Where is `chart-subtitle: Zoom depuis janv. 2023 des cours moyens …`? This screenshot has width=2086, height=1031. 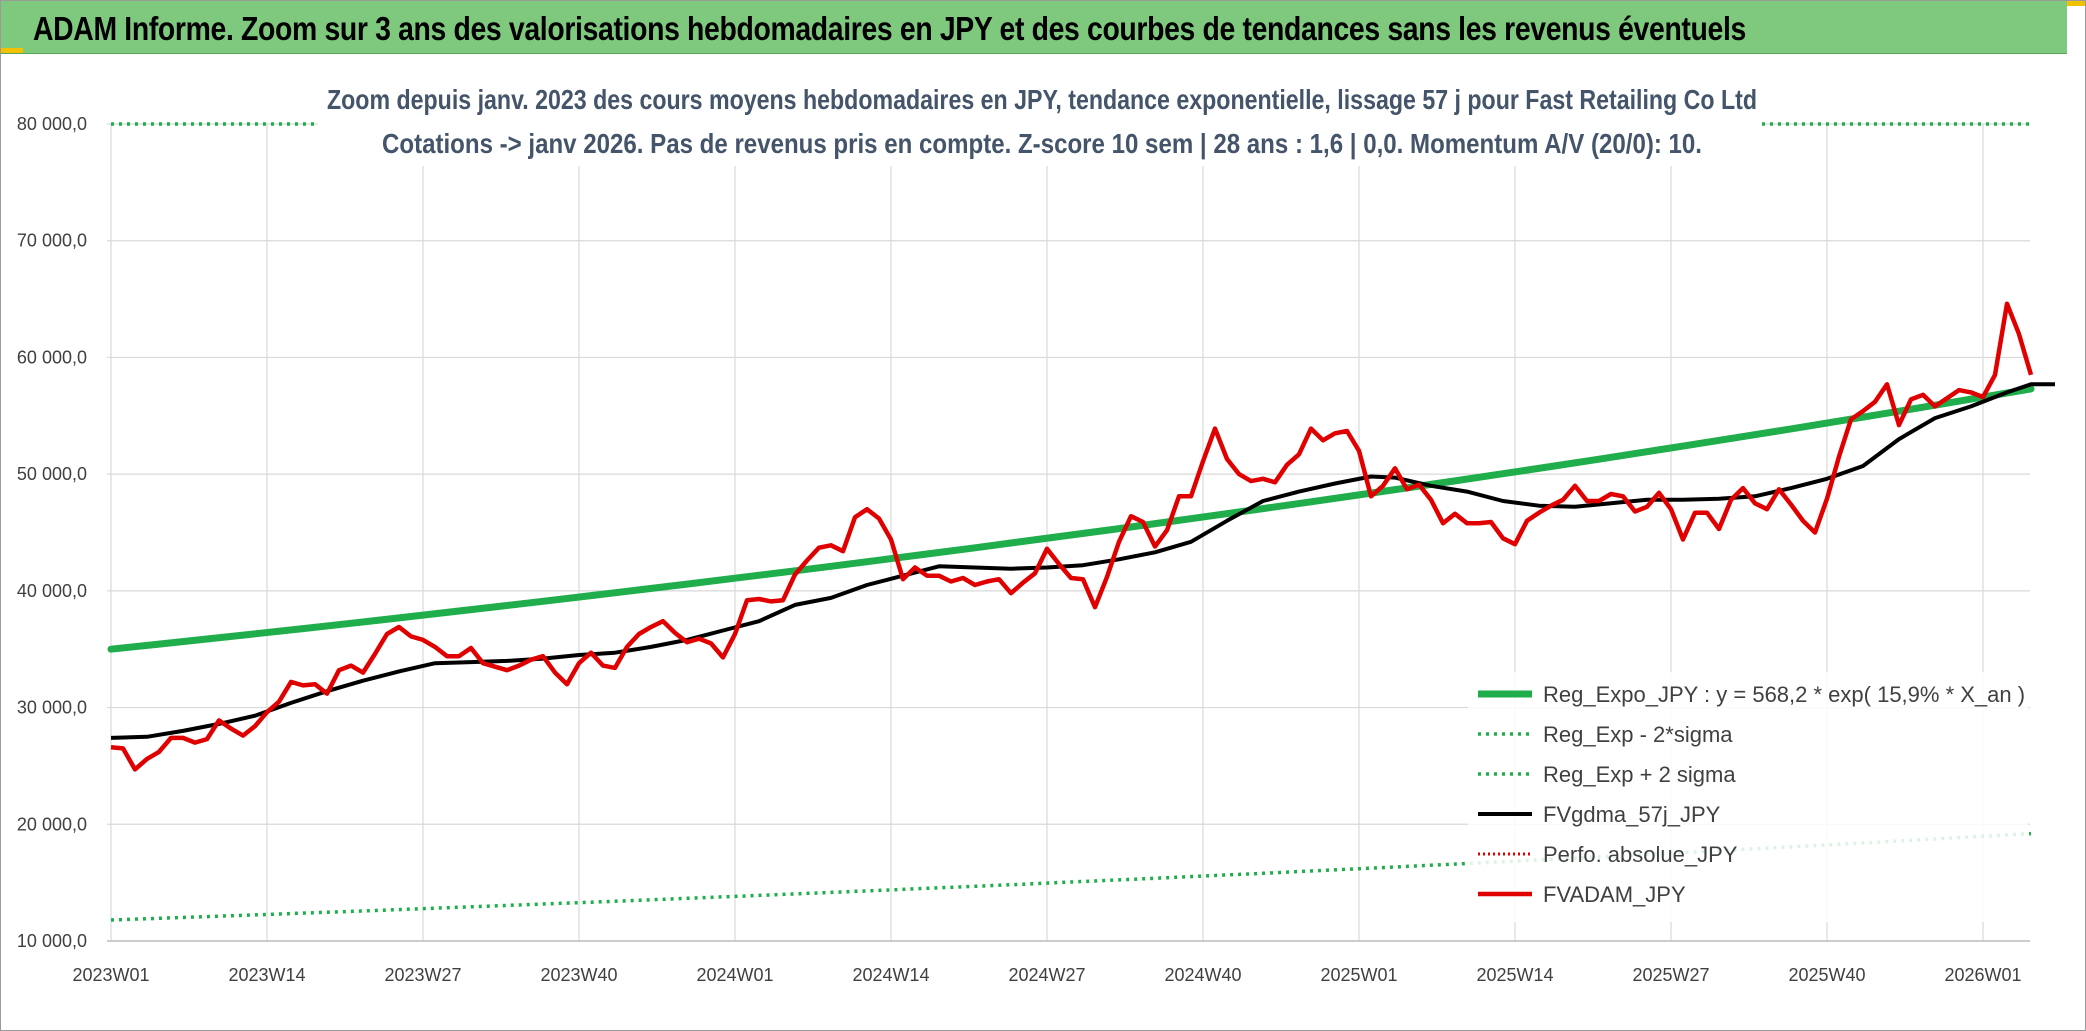 chart-subtitle: Zoom depuis janv. 2023 des cours moyens … is located at coordinates (1040, 121).